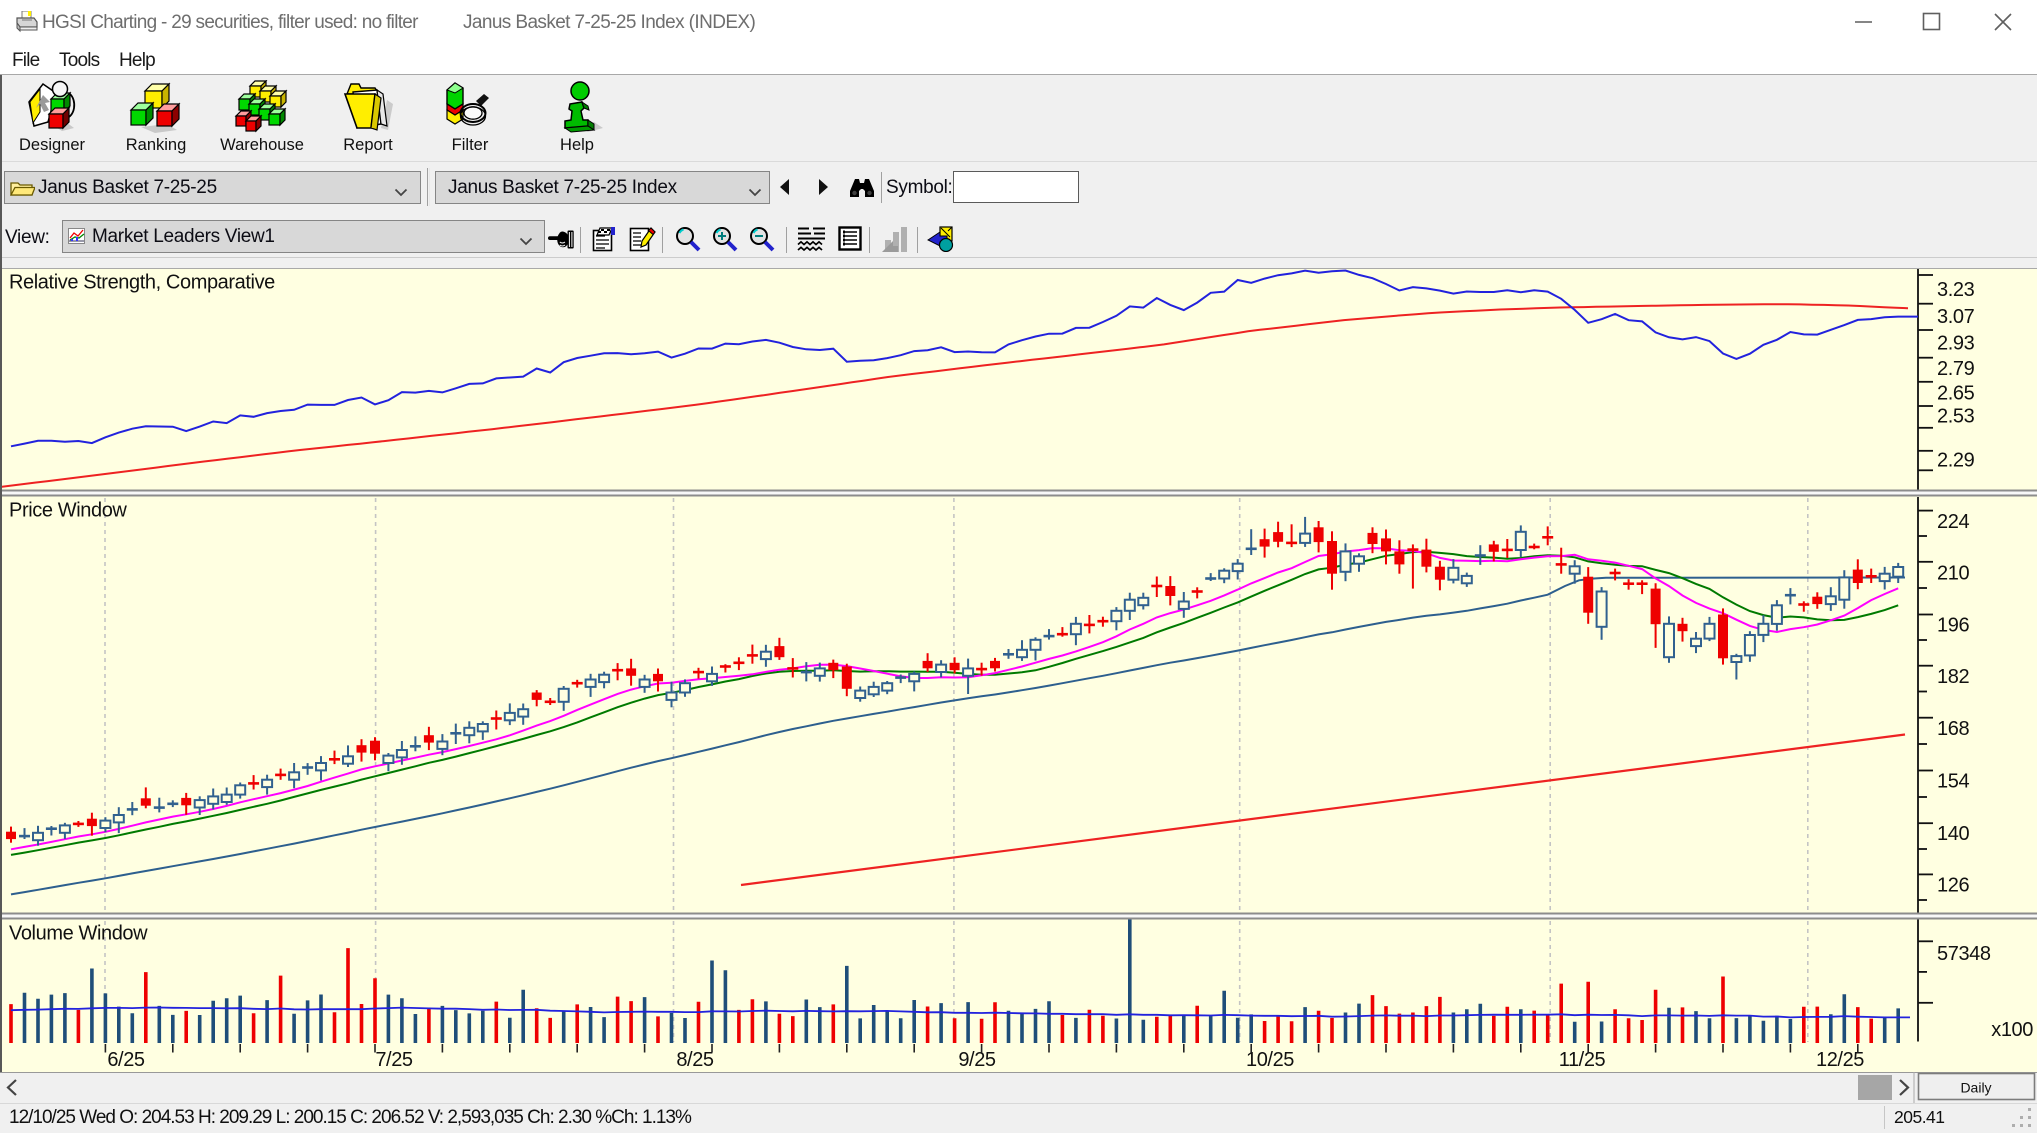 This screenshot has height=1133, width=2037. I want to click on svg-text: Relative Strength, Comparative, so click(142, 283).